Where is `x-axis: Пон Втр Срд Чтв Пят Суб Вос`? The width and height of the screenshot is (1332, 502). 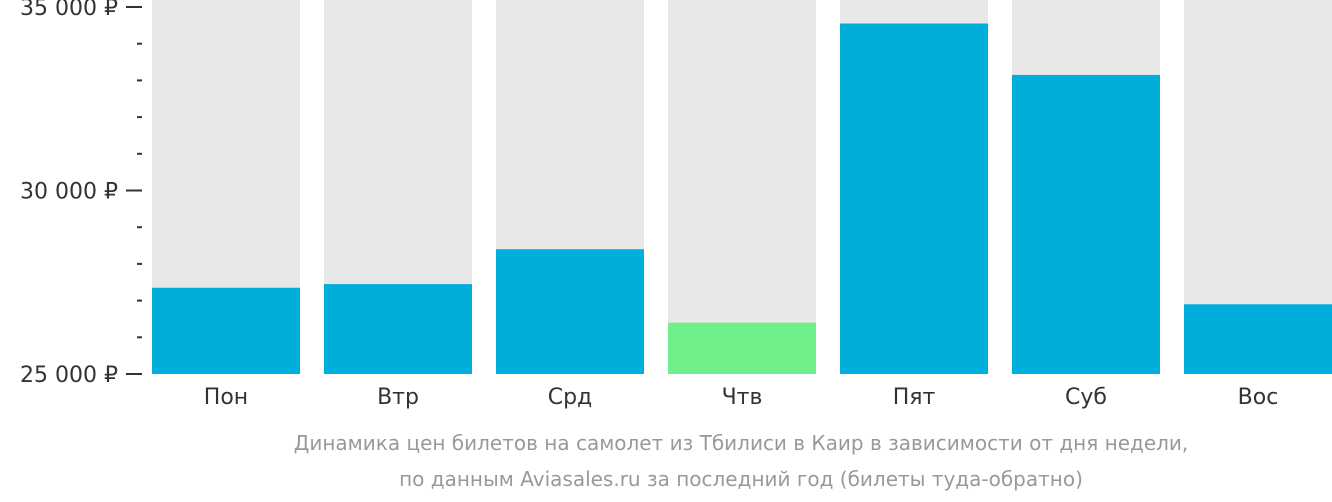
x-axis: Пон Втр Срд Чтв Пят Суб Вос is located at coordinates (741, 397).